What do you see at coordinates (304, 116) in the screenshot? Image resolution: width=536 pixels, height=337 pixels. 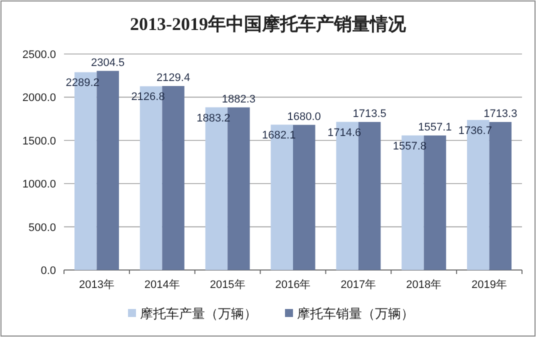 I see `data-label: 1680.0` at bounding box center [304, 116].